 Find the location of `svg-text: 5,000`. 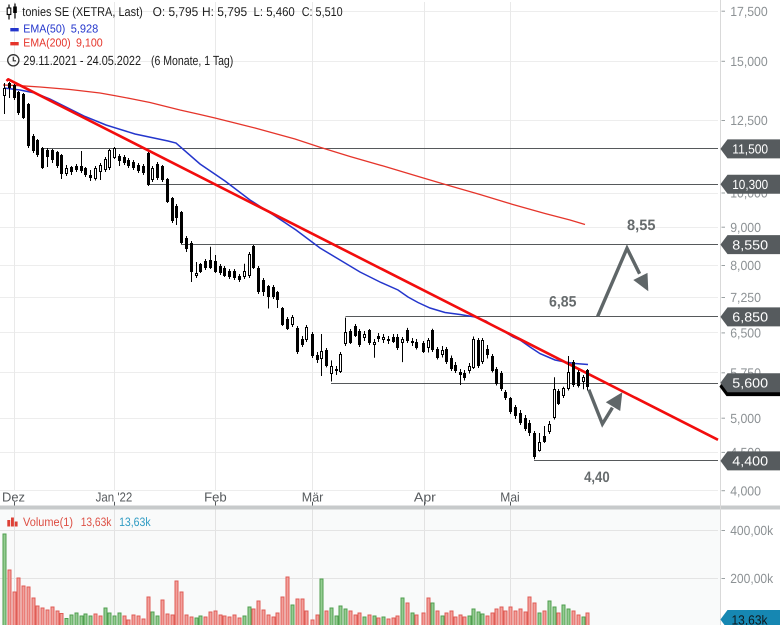

svg-text: 5,000 is located at coordinates (745, 418).